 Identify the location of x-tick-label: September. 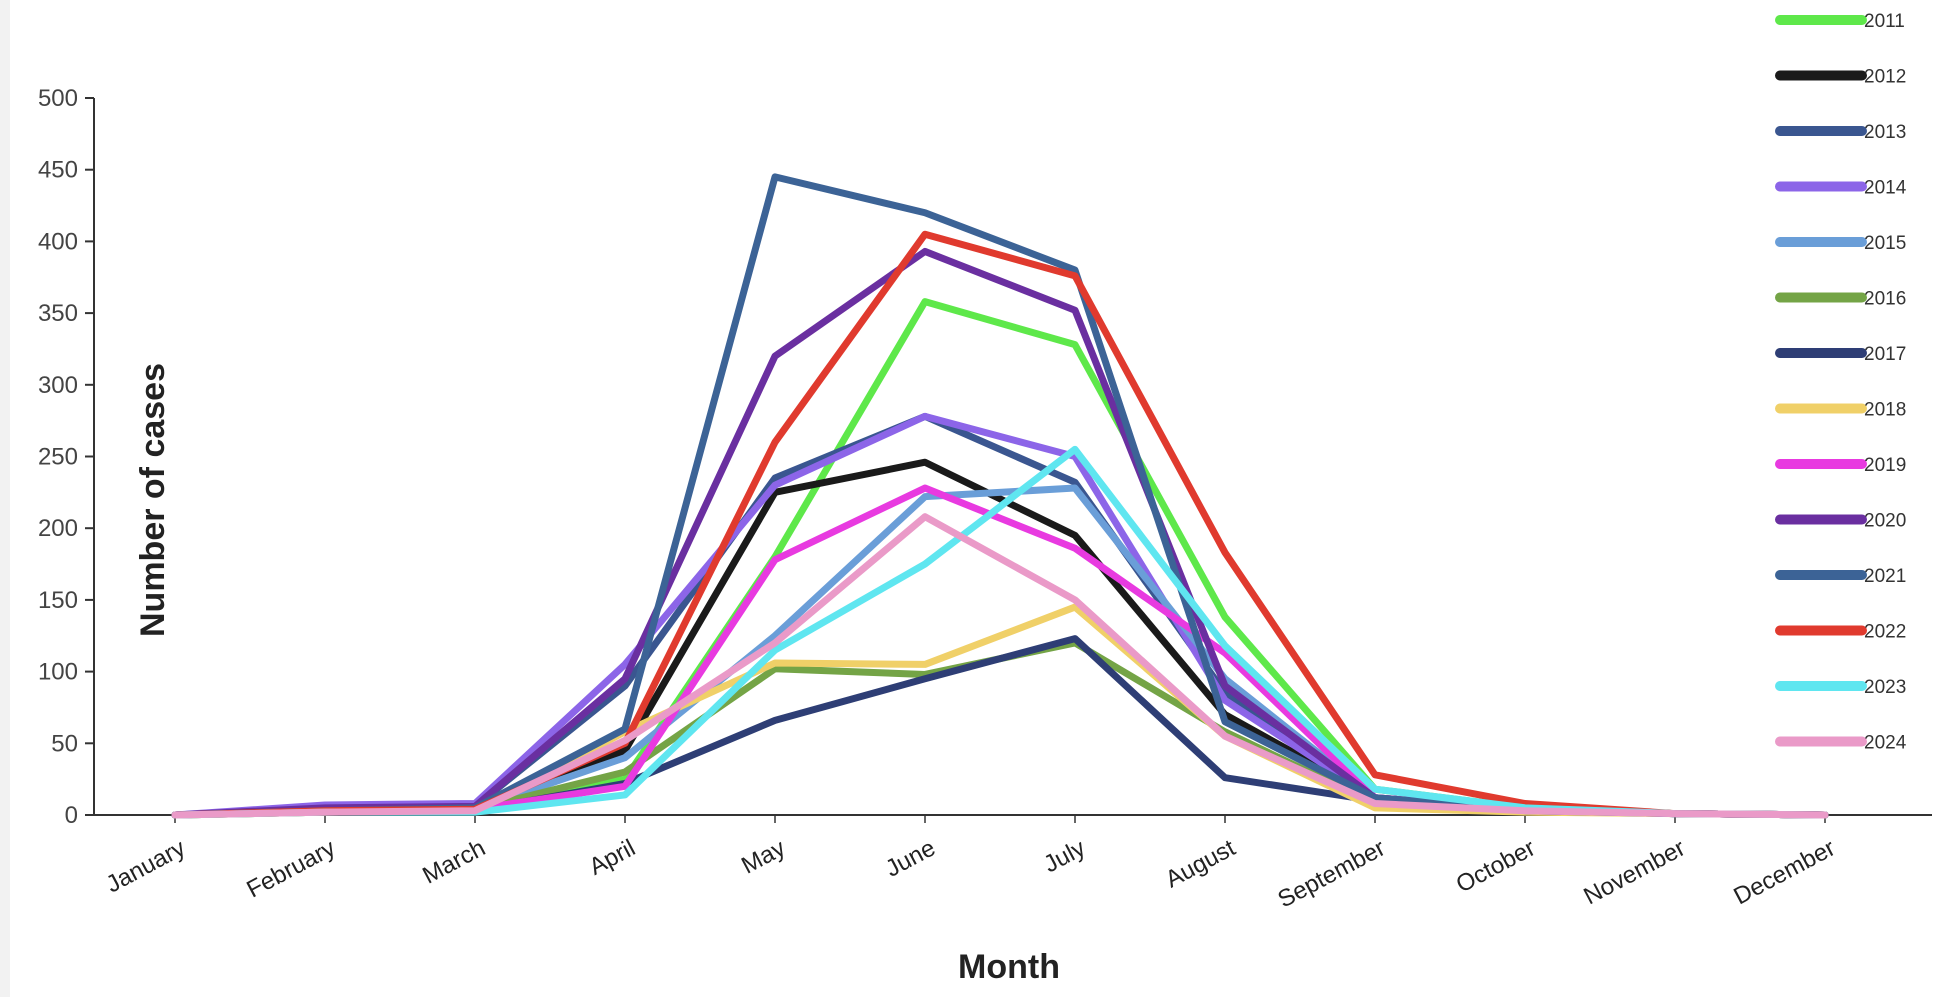
(1331, 873).